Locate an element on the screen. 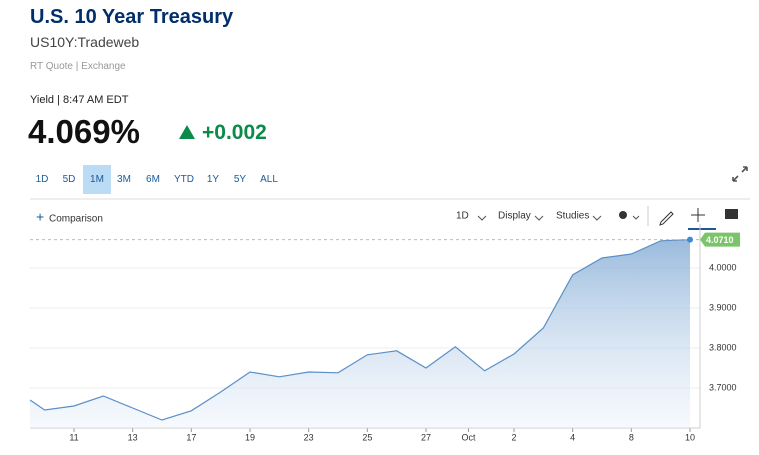 The height and width of the screenshot is (455, 759). draw-icon is located at coordinates (666, 218).